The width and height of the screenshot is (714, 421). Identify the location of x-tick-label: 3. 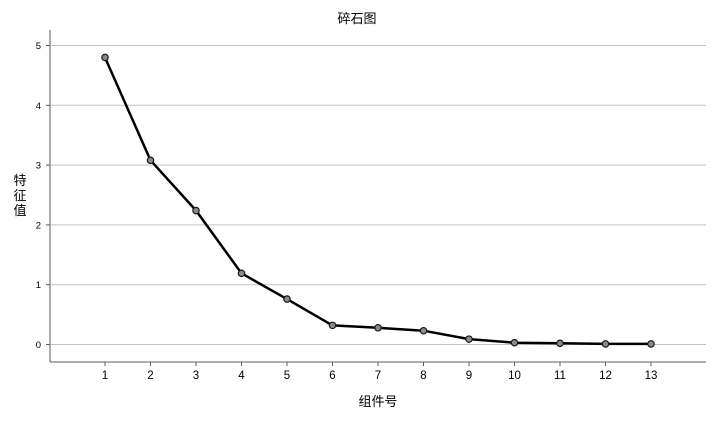
(196, 376).